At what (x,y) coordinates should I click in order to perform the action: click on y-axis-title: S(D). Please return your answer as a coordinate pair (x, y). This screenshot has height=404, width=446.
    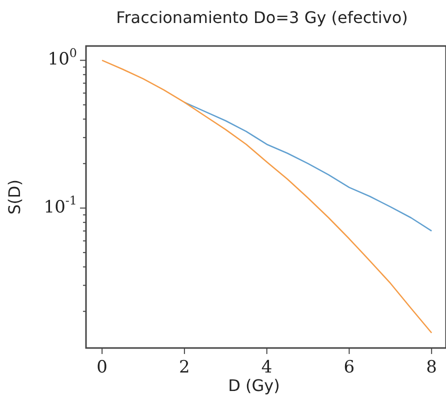
    Looking at the image, I should click on (14, 197).